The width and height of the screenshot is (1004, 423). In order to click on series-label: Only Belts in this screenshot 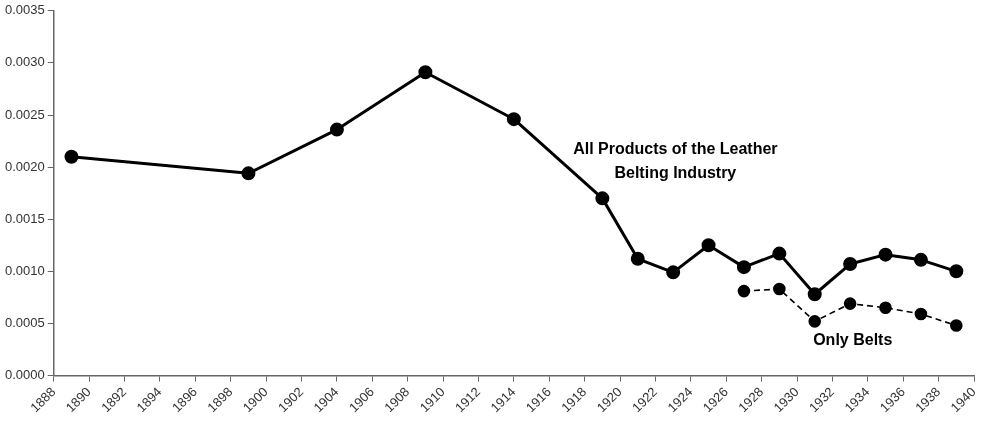, I will do `click(853, 339)`.